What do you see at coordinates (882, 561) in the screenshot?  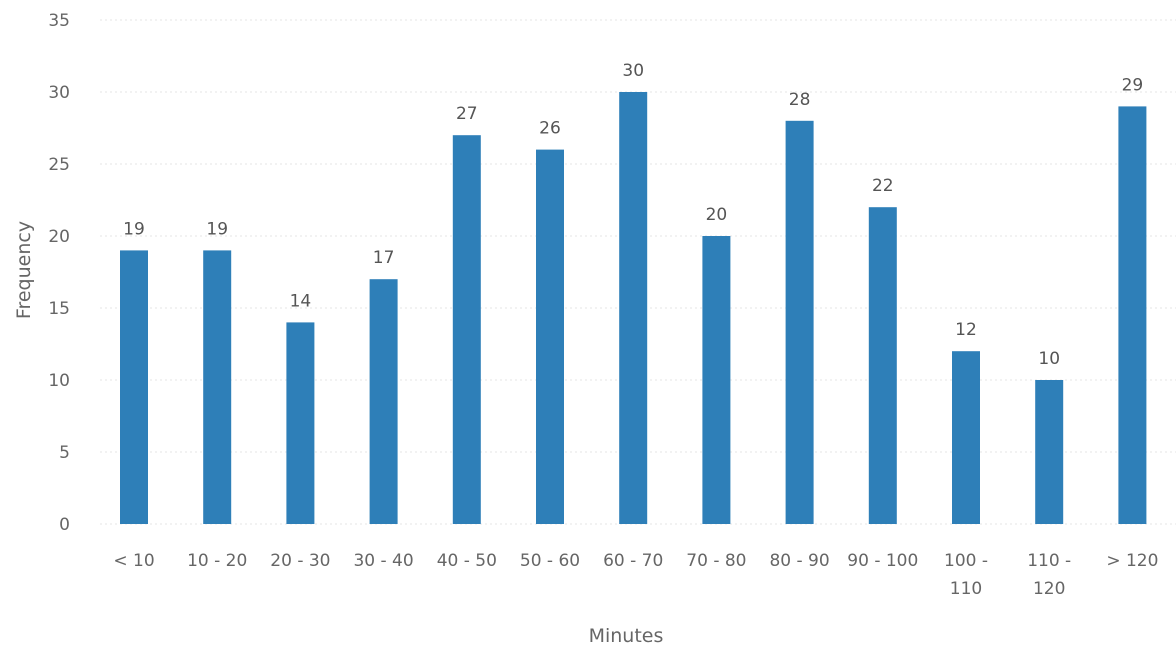 I see `x-category-label: 90 - 100` at bounding box center [882, 561].